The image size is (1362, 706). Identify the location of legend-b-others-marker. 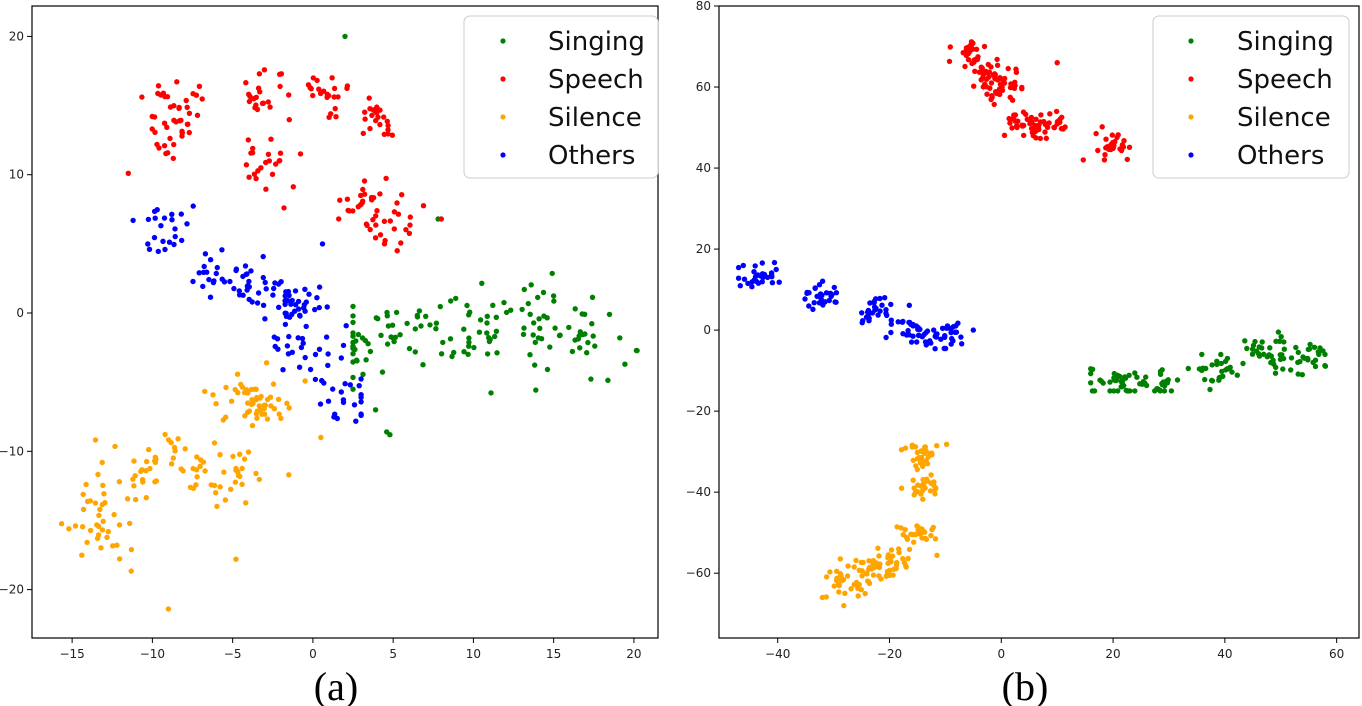
(1191, 155).